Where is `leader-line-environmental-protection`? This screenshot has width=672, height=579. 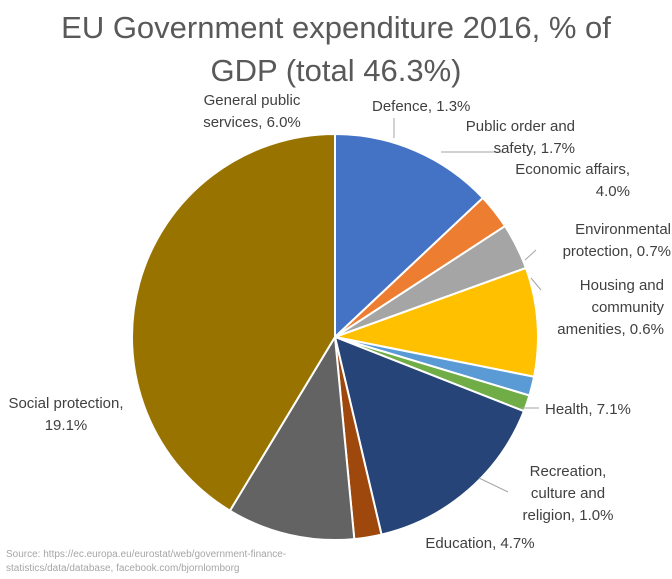 leader-line-environmental-protection is located at coordinates (530, 255).